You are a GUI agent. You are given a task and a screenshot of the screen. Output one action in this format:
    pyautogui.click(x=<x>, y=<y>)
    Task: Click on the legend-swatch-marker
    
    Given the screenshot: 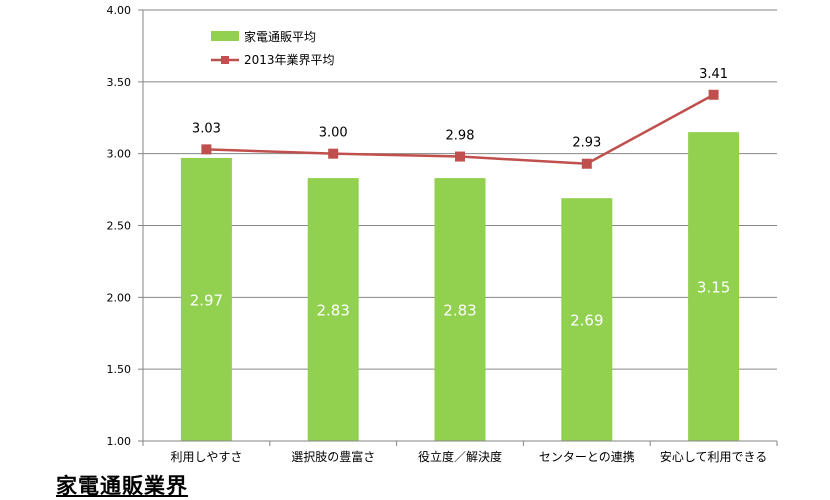 What is the action you would take?
    pyautogui.click(x=225, y=60)
    